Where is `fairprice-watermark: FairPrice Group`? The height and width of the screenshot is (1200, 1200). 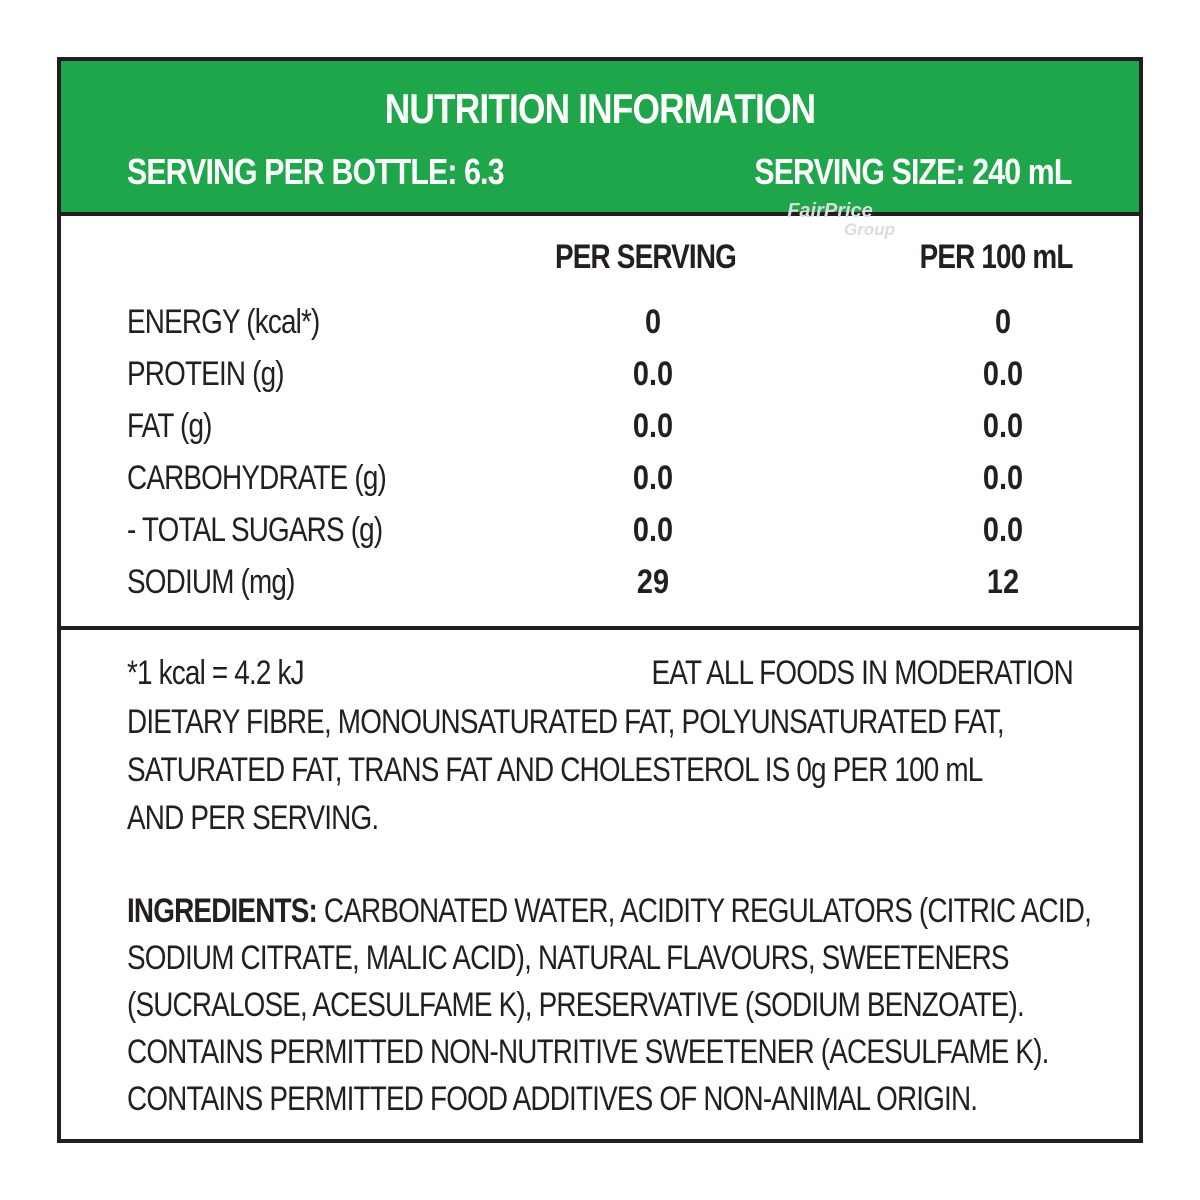 fairprice-watermark: FairPrice Group is located at coordinates (830, 219).